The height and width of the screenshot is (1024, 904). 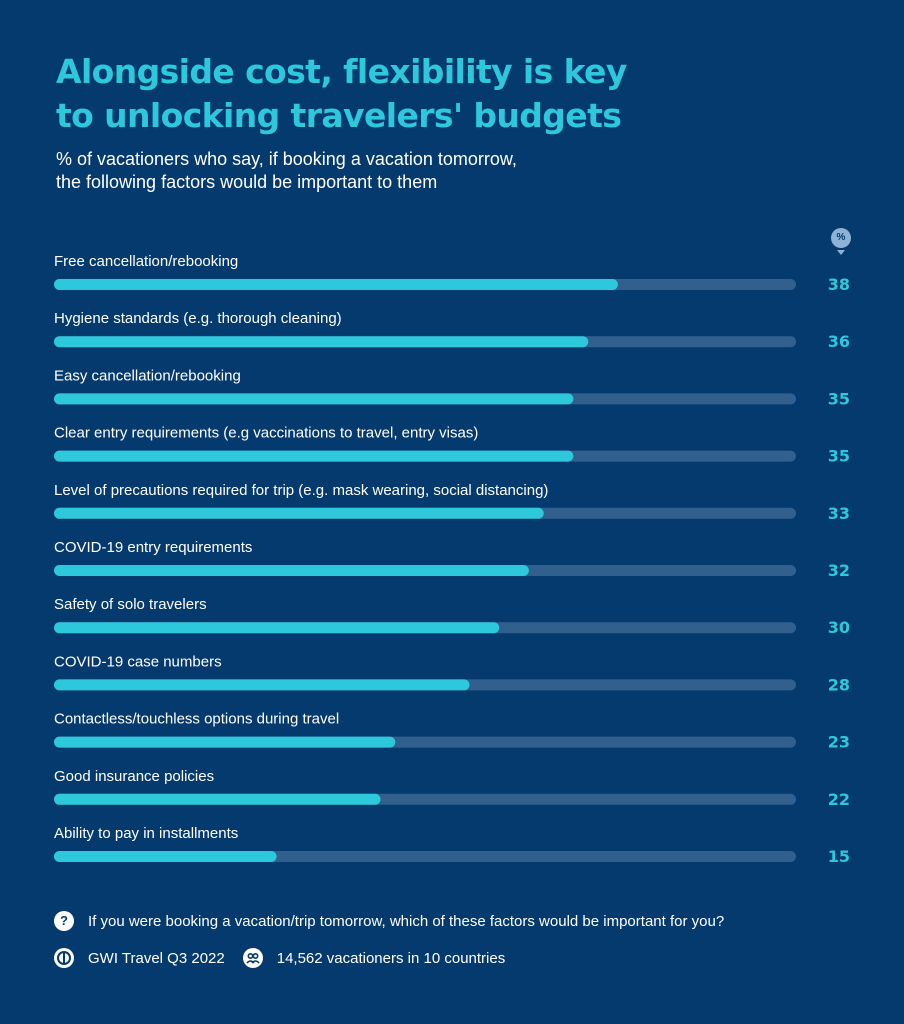 What do you see at coordinates (147, 375) in the screenshot?
I see `category-label: Easy cancellation/rebooking` at bounding box center [147, 375].